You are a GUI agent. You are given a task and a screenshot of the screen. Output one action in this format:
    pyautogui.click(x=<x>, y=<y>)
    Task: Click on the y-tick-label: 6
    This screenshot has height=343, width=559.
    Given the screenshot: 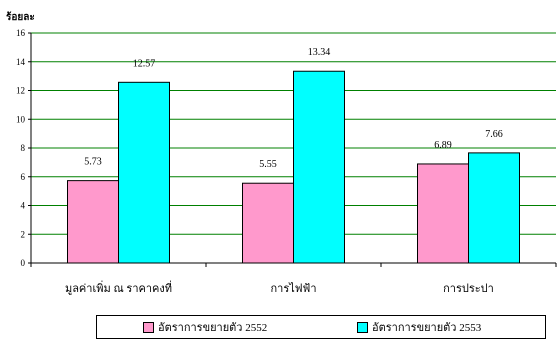 What is the action you would take?
    pyautogui.click(x=23, y=177)
    